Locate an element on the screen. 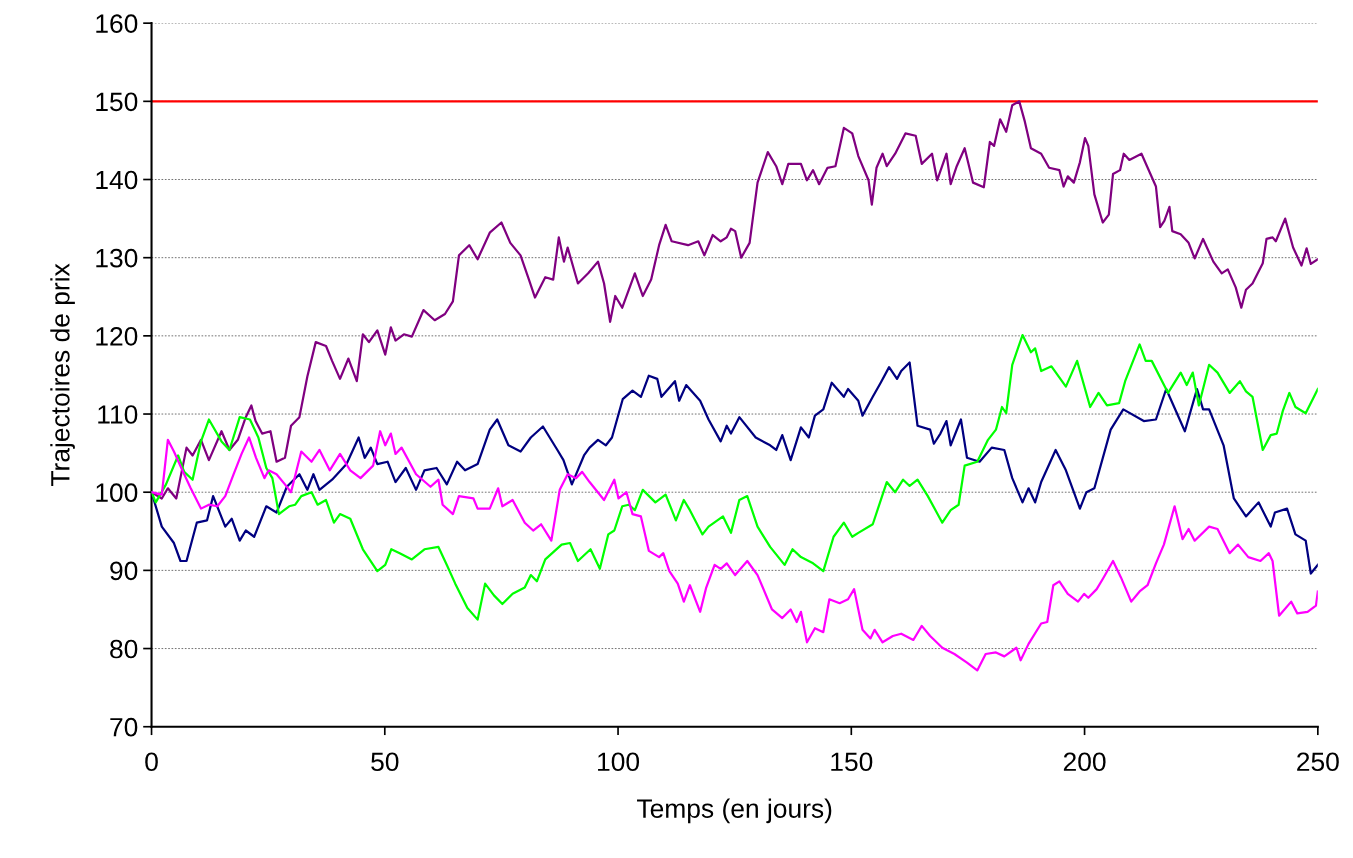 The width and height of the screenshot is (1353, 858). y-tick-label: 130 is located at coordinates (117, 258).